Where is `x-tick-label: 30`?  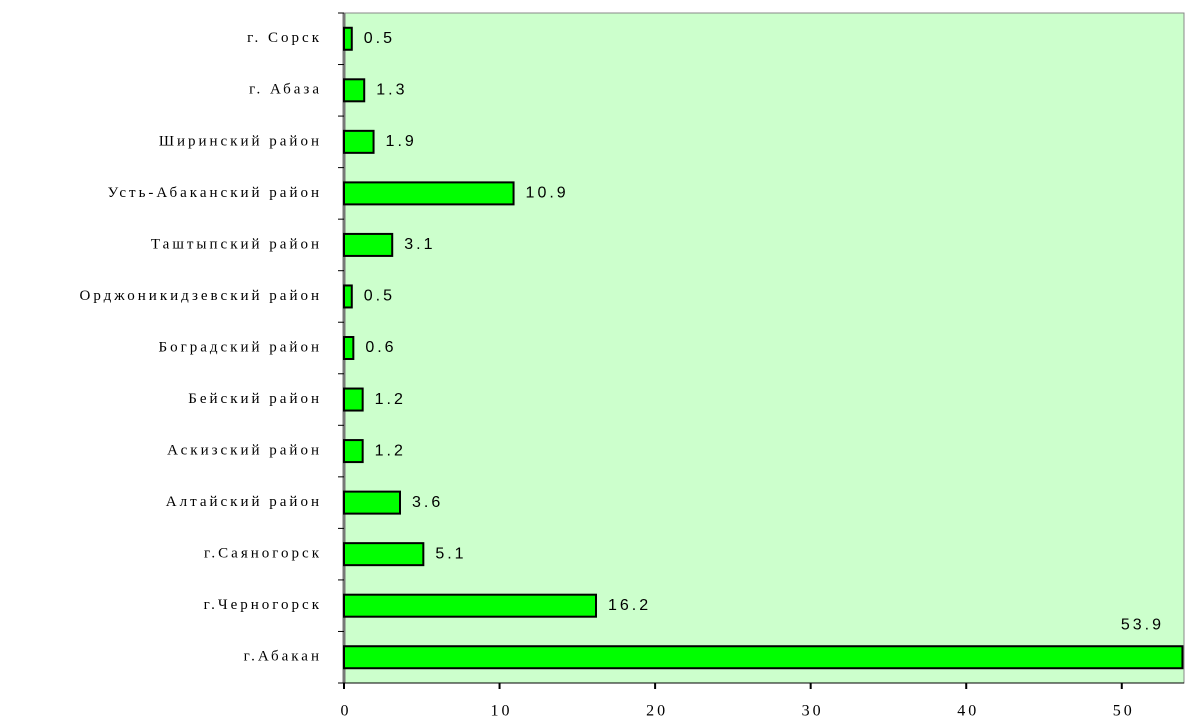 x-tick-label: 30 is located at coordinates (813, 711).